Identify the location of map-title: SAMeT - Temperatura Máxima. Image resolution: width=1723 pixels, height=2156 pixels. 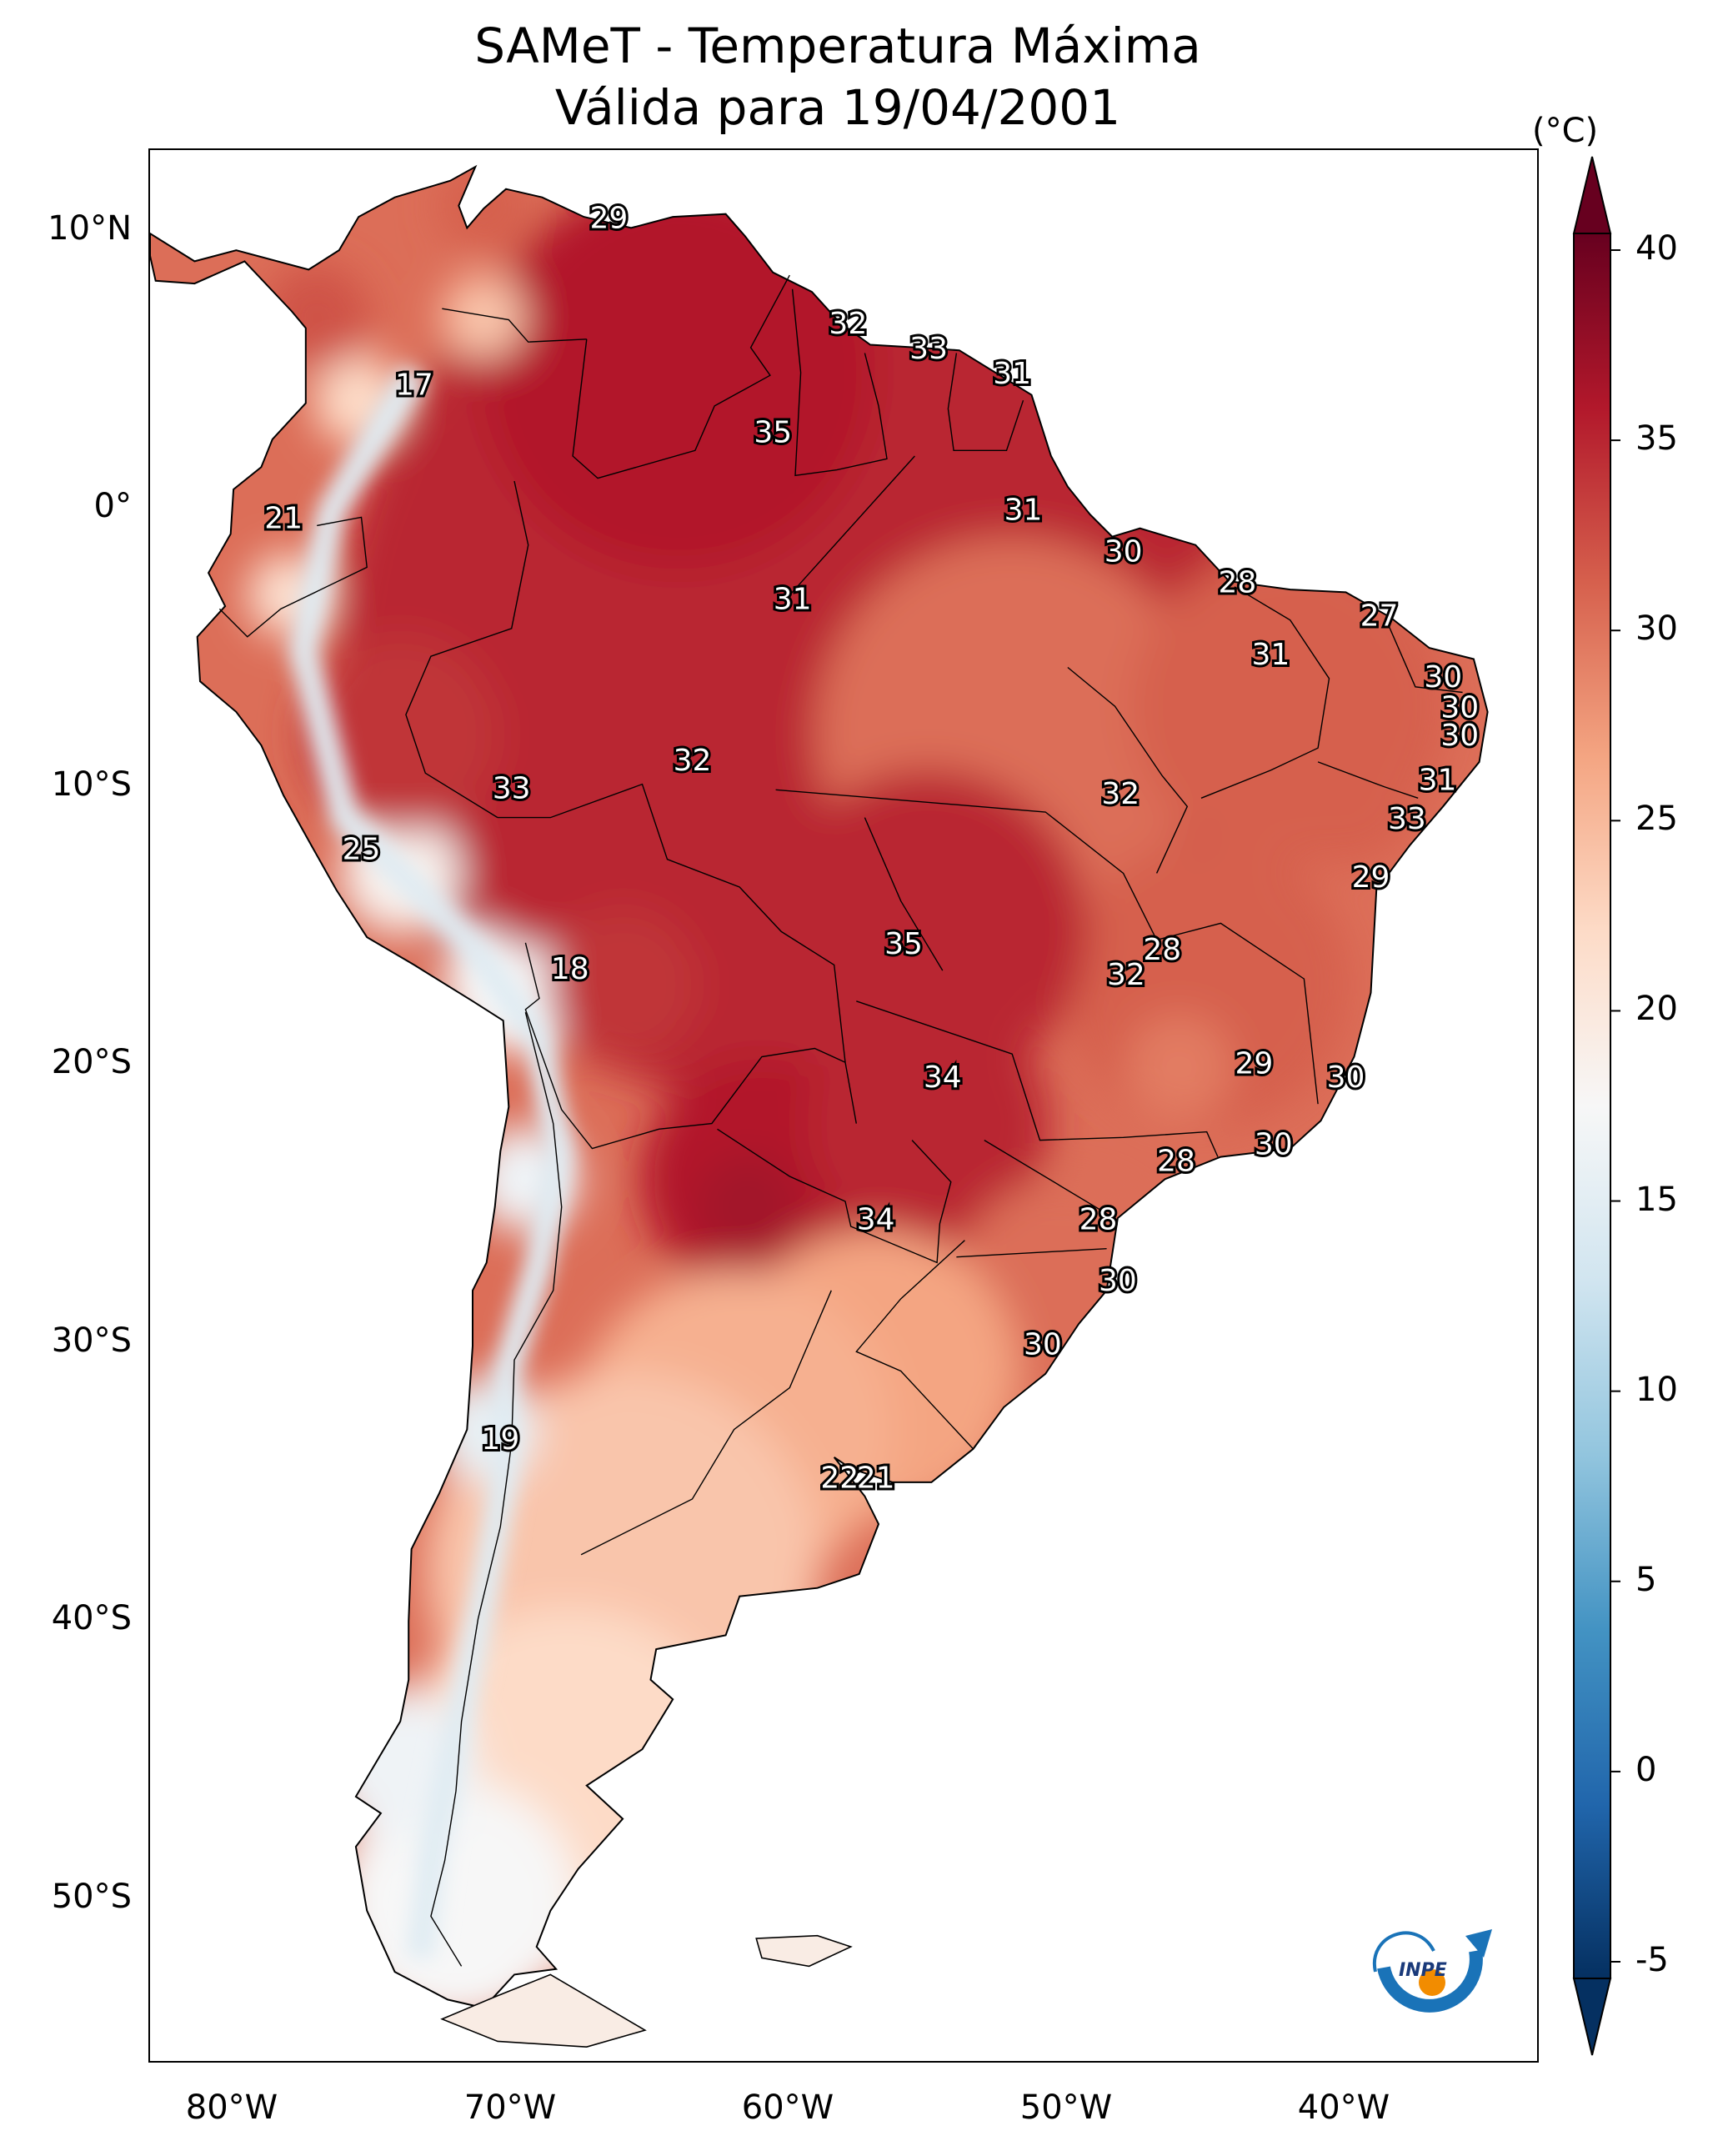
(838, 46).